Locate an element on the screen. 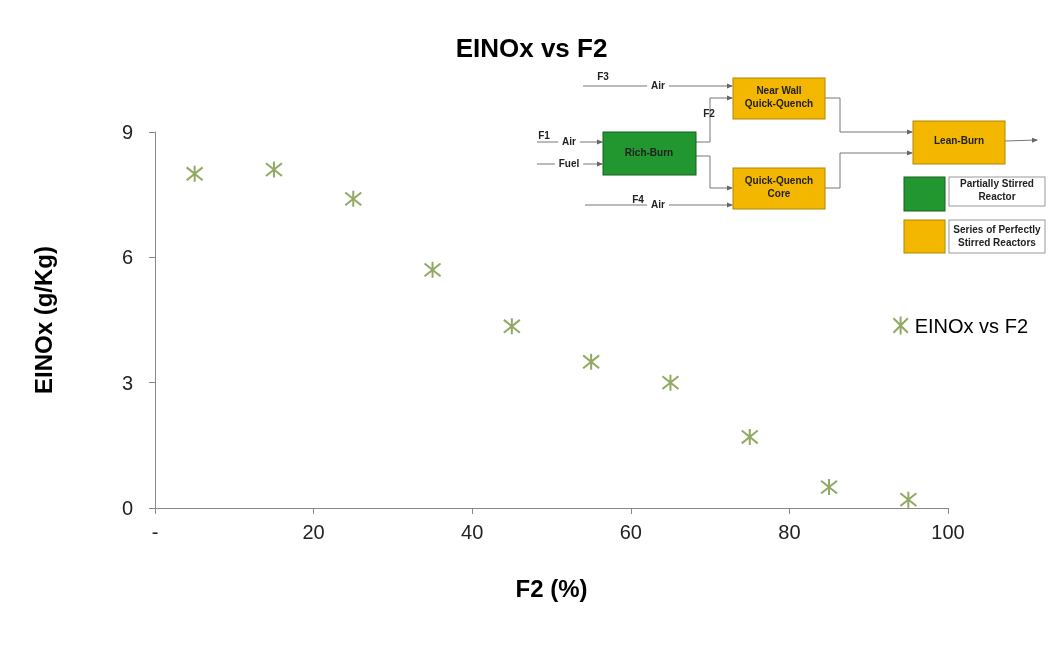  text: F3 is located at coordinates (603, 76).